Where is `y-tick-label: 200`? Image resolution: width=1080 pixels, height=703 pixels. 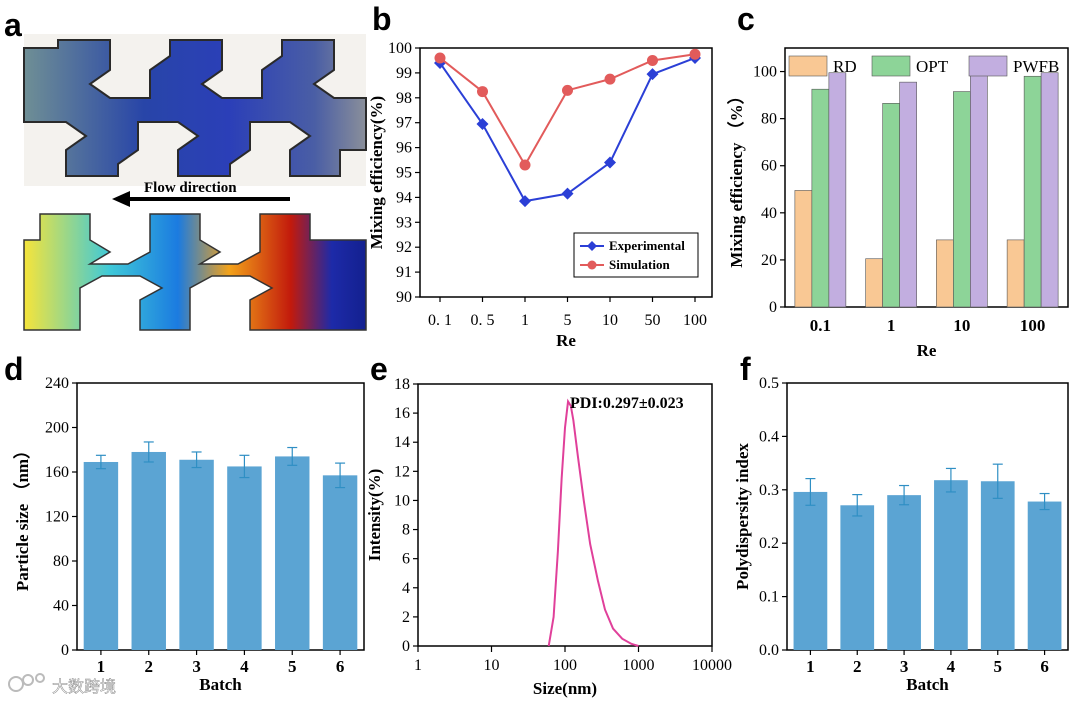 y-tick-label: 200 is located at coordinates (57, 428).